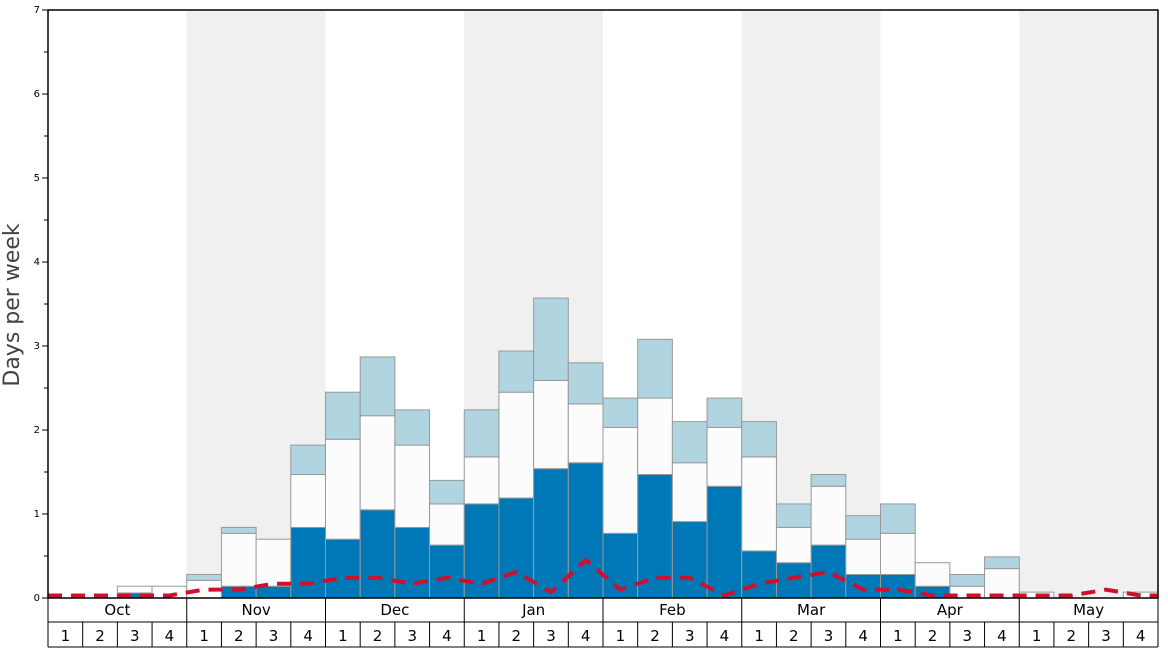  Describe the element at coordinates (37, 430) in the screenshot. I see `y-tick-label: 2` at that location.